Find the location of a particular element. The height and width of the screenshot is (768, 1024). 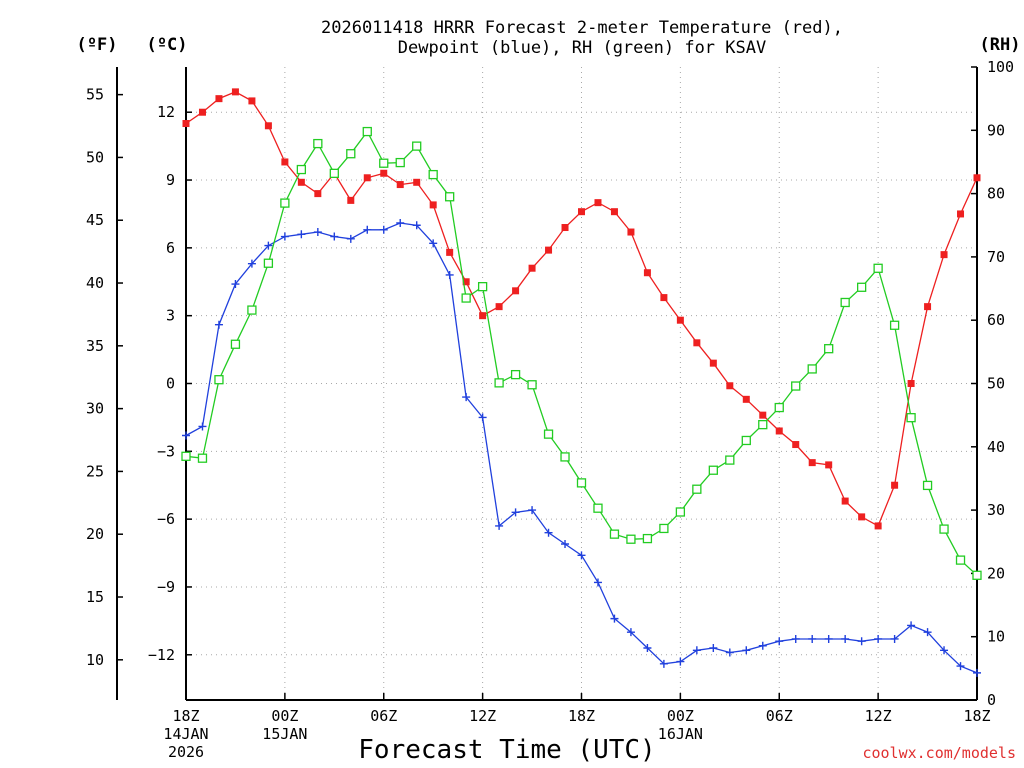

fahrenheit-tick-label: 10 is located at coordinates (95, 660).